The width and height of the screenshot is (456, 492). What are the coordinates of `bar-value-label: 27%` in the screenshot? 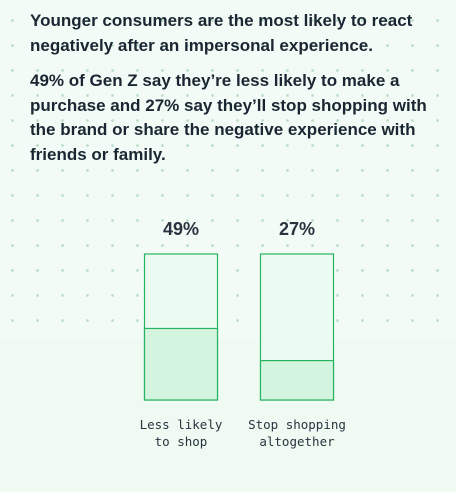 It's located at (297, 229).